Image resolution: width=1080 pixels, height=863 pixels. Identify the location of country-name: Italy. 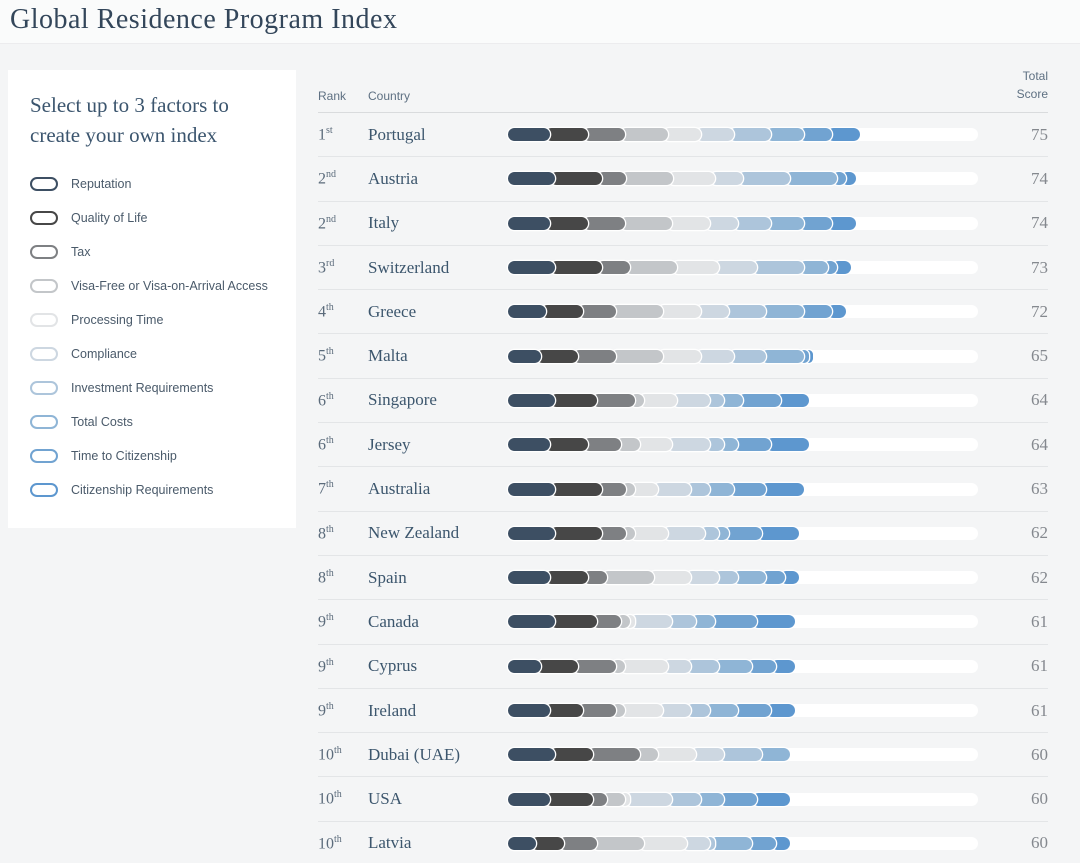
(384, 223).